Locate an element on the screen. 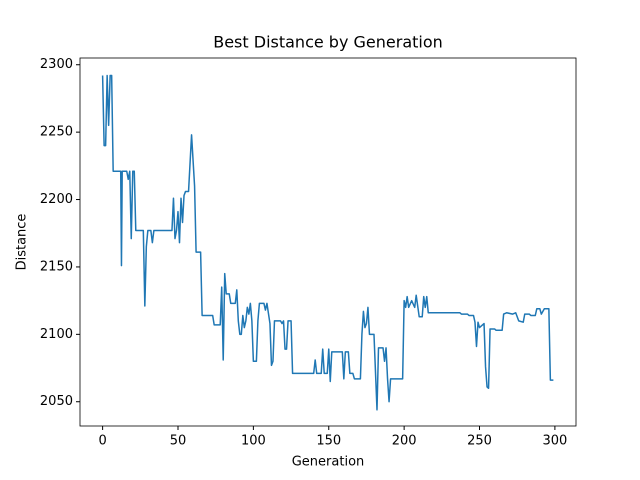  x-tick-label: 50 is located at coordinates (178, 441).